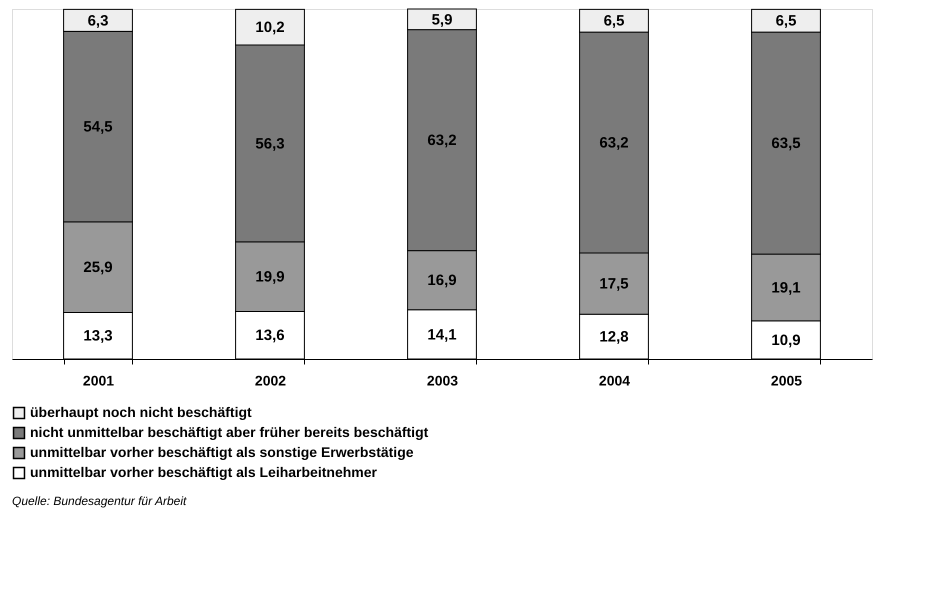 The width and height of the screenshot is (934, 597). I want to click on x-tick-label: 2001, so click(98, 380).